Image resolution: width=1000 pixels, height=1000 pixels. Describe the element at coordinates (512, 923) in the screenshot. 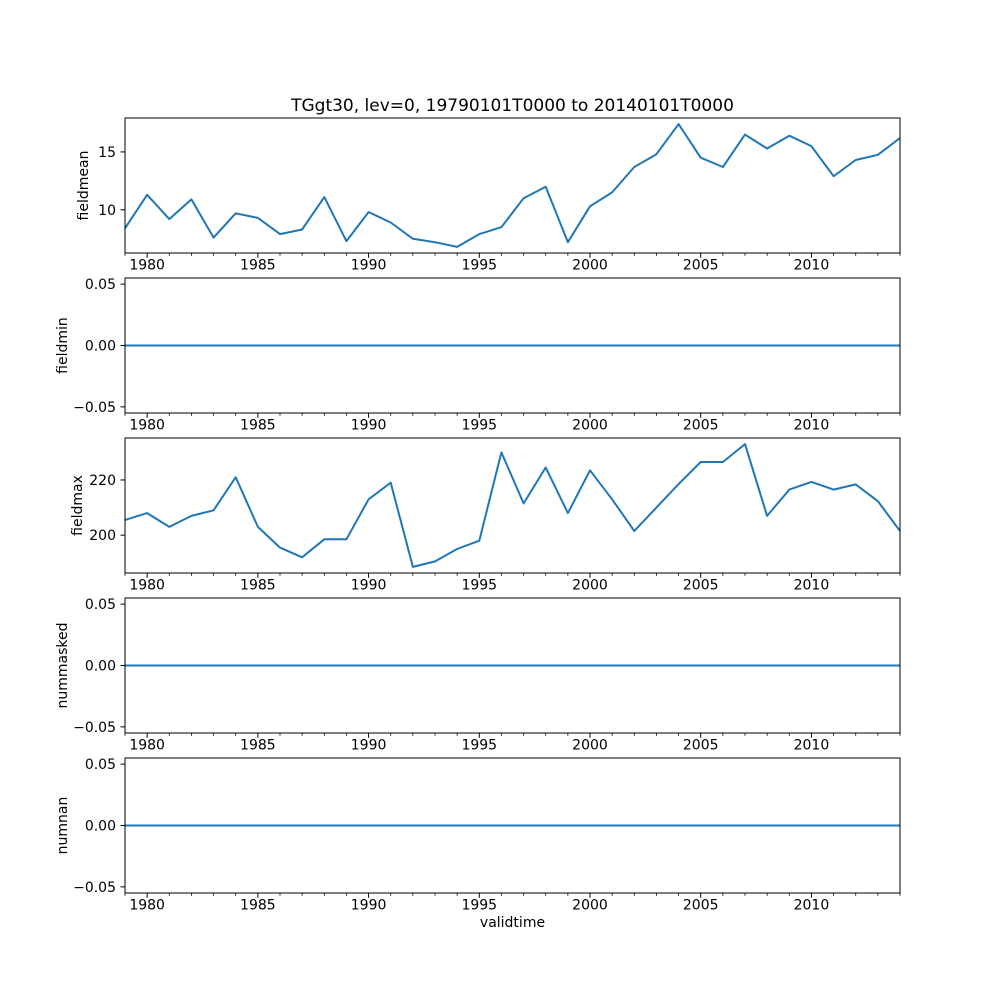

I see `x-axis-label: validtime` at that location.